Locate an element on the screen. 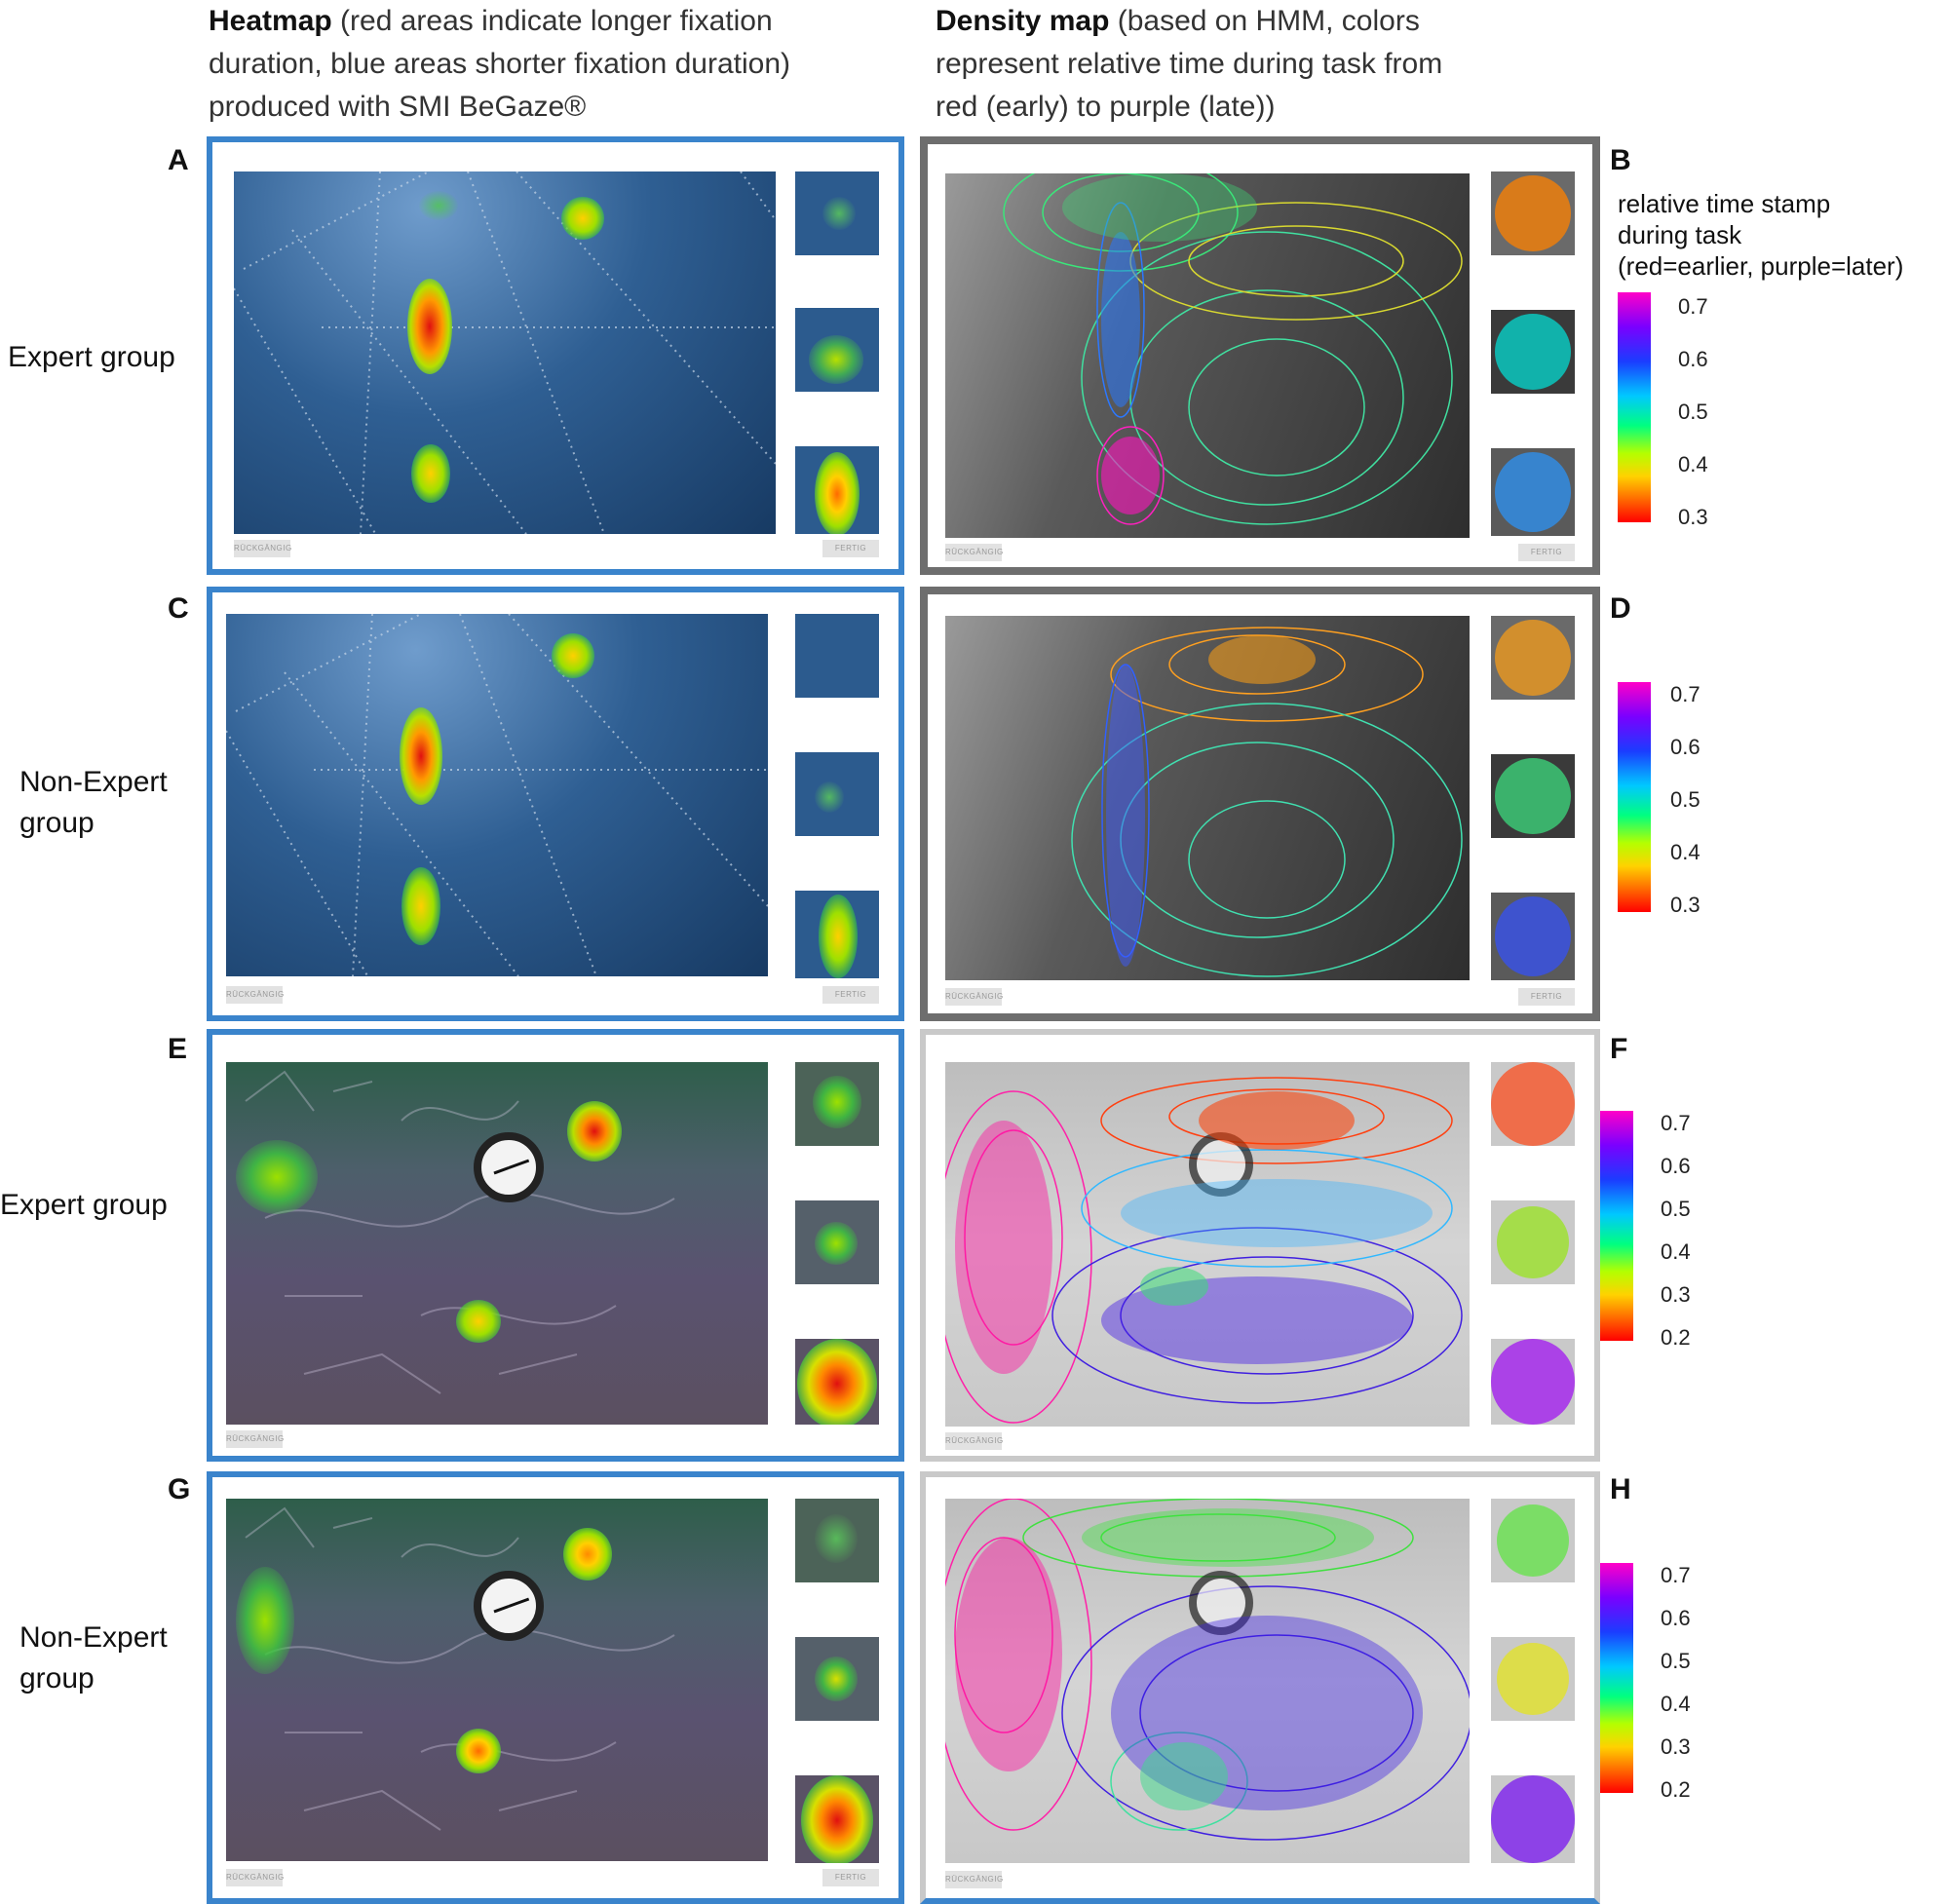  web-scene is located at coordinates (505, 352).